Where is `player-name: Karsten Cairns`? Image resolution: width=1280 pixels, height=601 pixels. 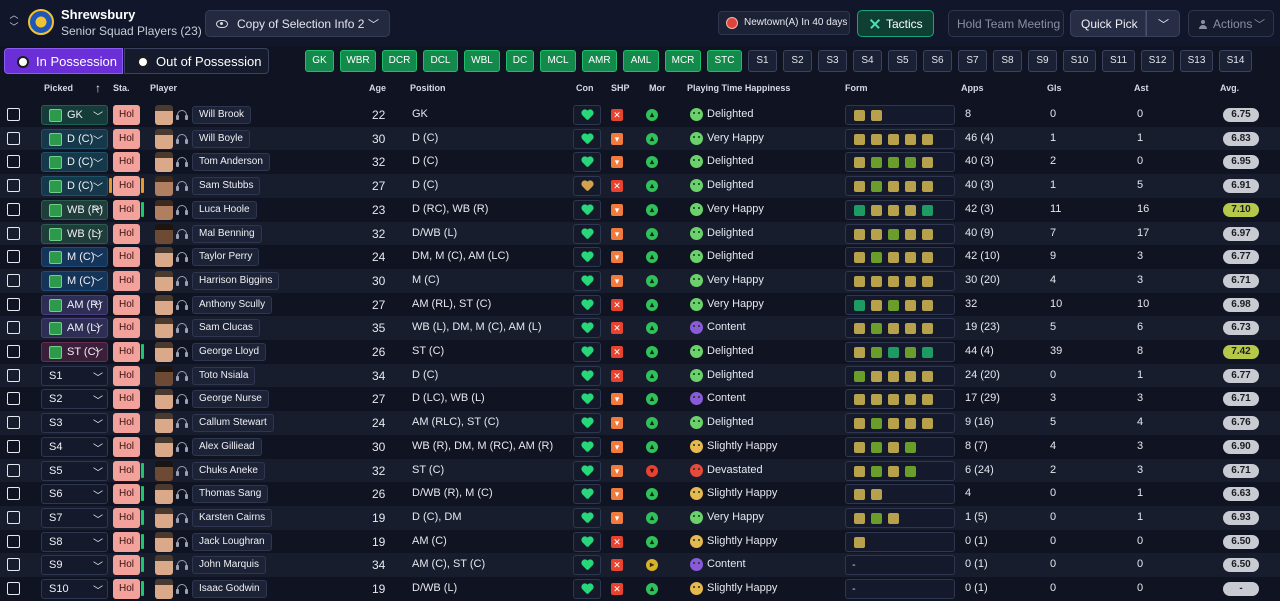
player-name: Karsten Cairns is located at coordinates (232, 517).